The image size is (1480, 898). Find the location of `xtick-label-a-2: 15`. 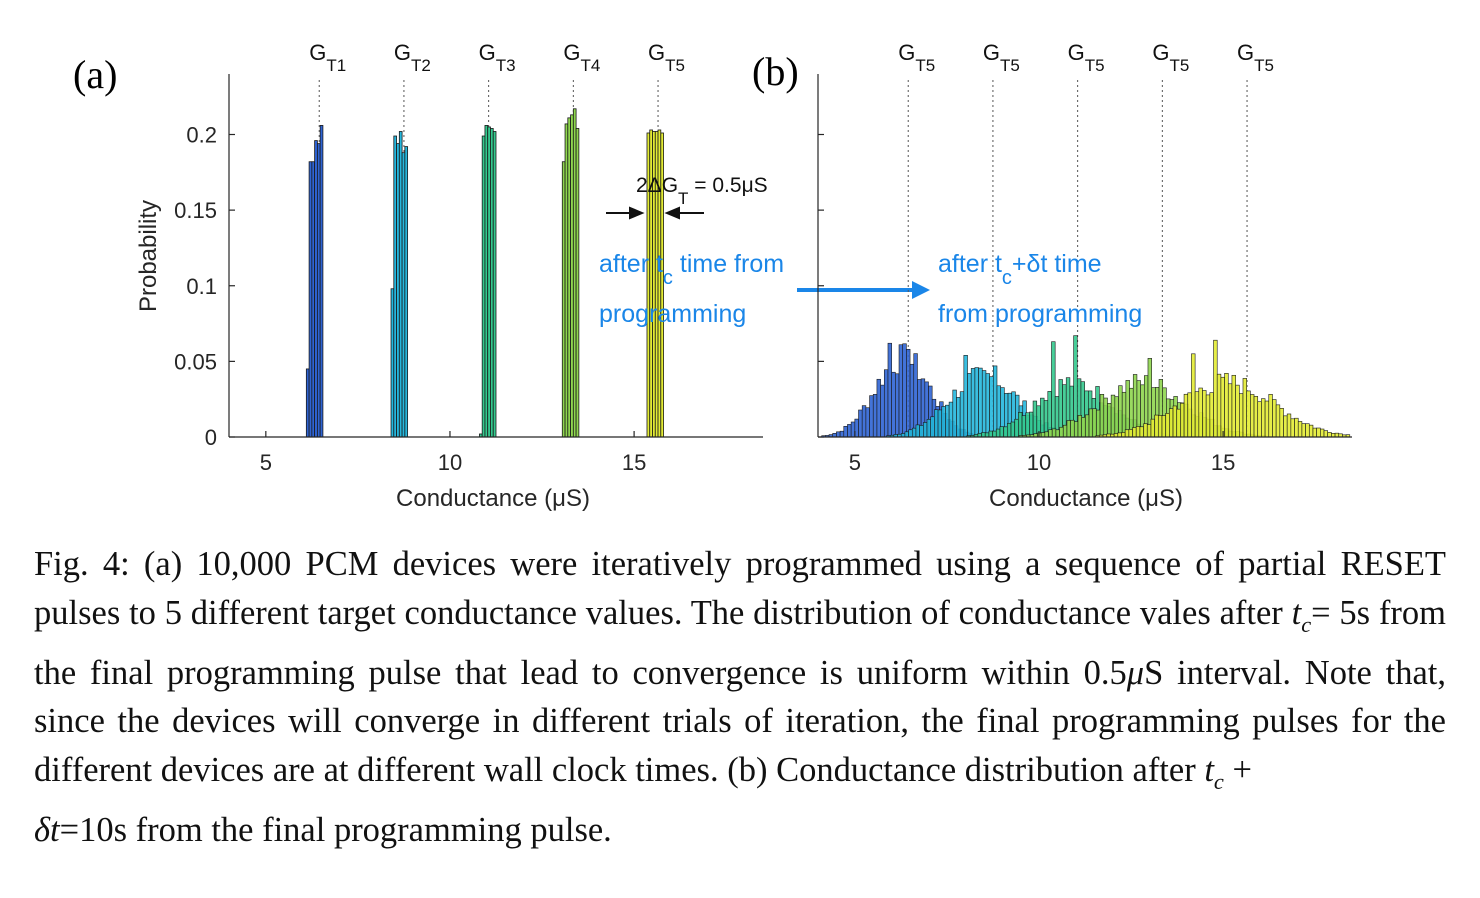

xtick-label-a-2: 15 is located at coordinates (634, 462).